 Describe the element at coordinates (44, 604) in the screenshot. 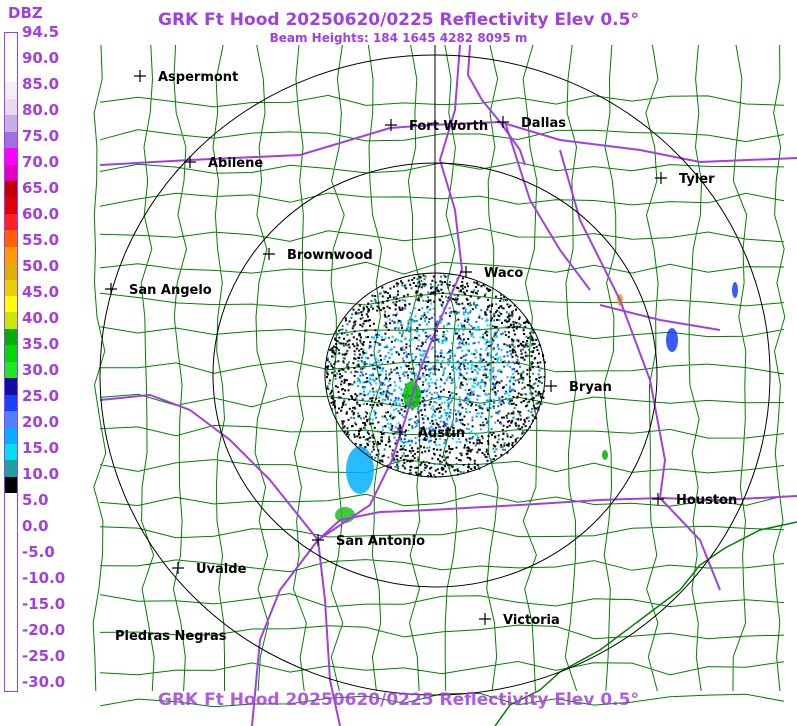

I see `legend-value-label: -15.0` at that location.